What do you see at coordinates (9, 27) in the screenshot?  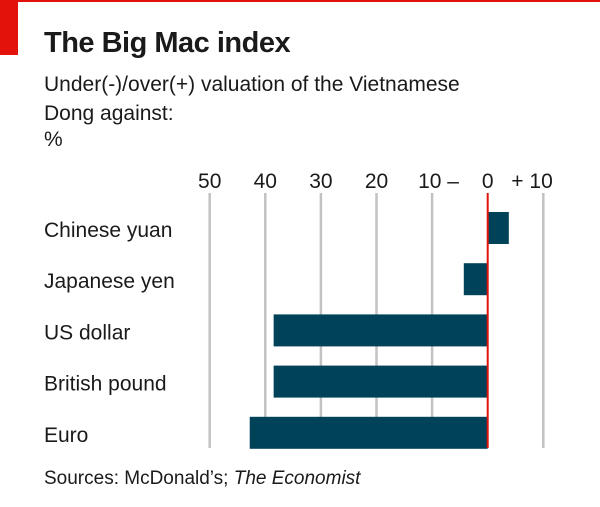 I see `brand-red-tag` at bounding box center [9, 27].